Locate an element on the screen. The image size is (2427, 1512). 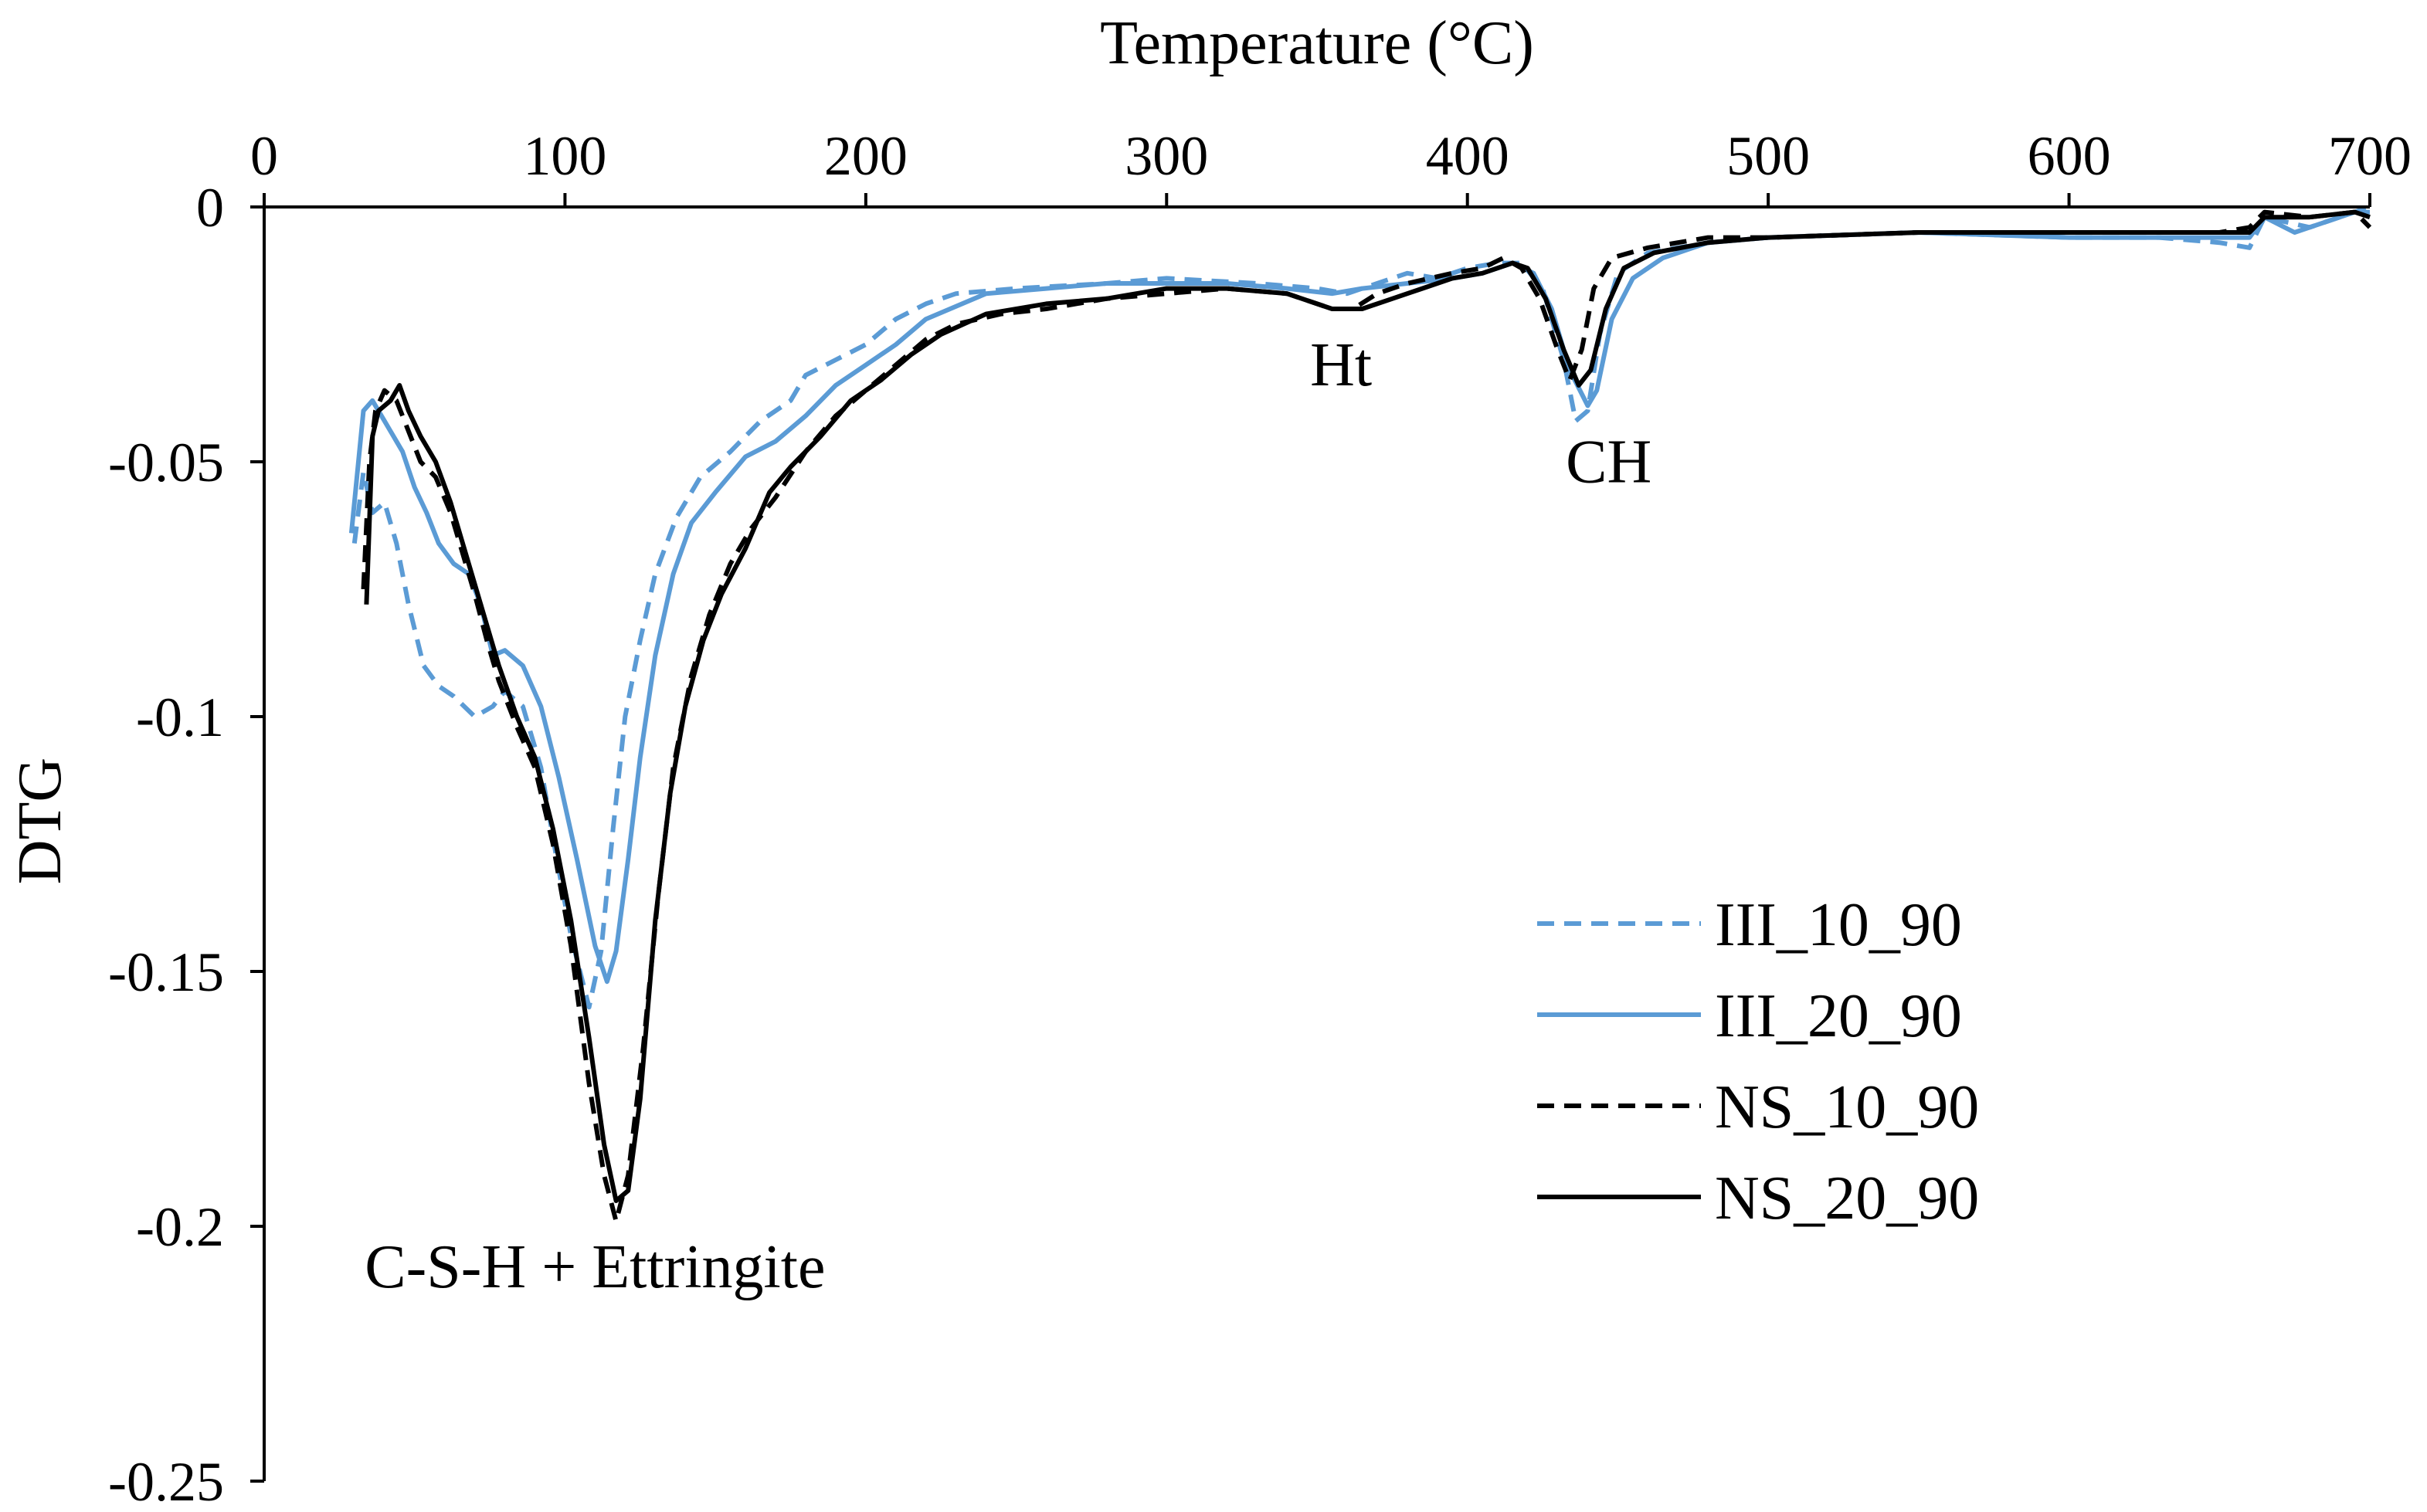
y-tick-label: -0.05 is located at coordinates (166, 462).